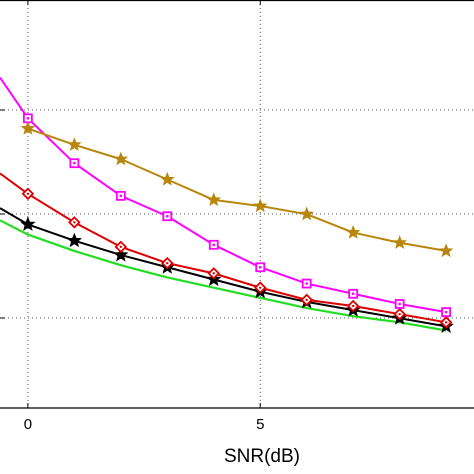 This screenshot has width=474, height=474. Describe the element at coordinates (262, 456) in the screenshot. I see `x-axis-label: SNR(dB)` at that location.